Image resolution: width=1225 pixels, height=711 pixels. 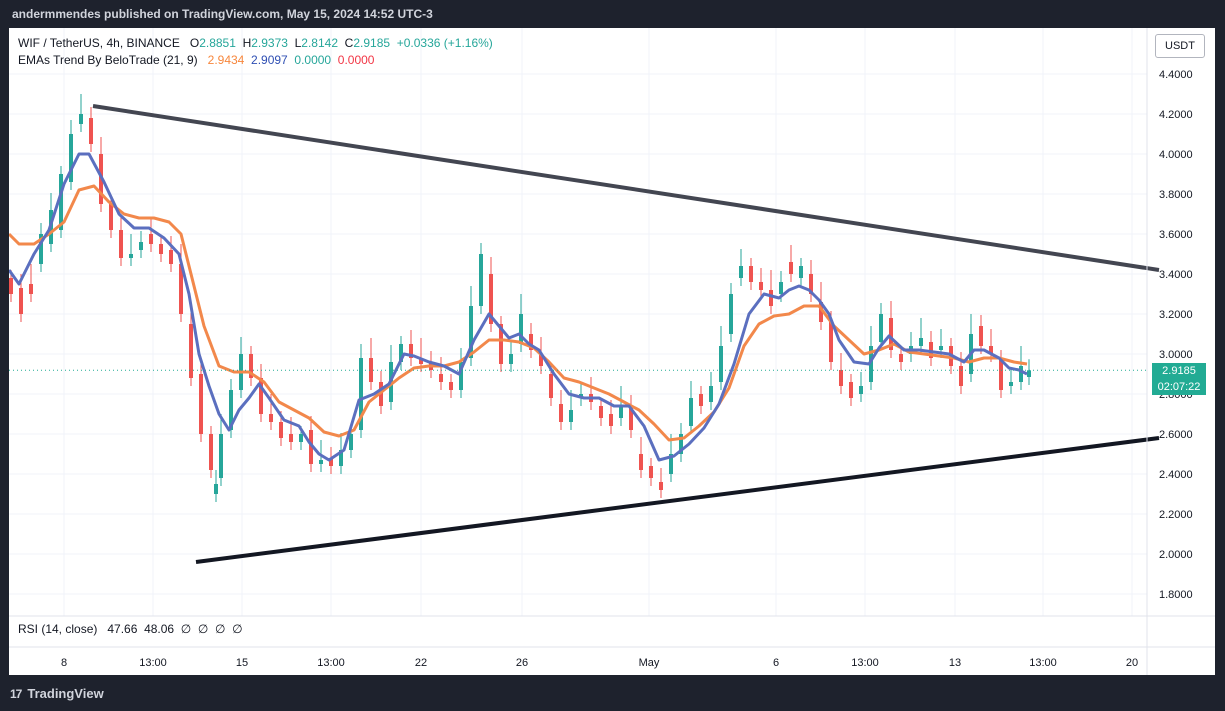 What do you see at coordinates (57, 693) in the screenshot?
I see `tradingview-logo: 17 TradingView` at bounding box center [57, 693].